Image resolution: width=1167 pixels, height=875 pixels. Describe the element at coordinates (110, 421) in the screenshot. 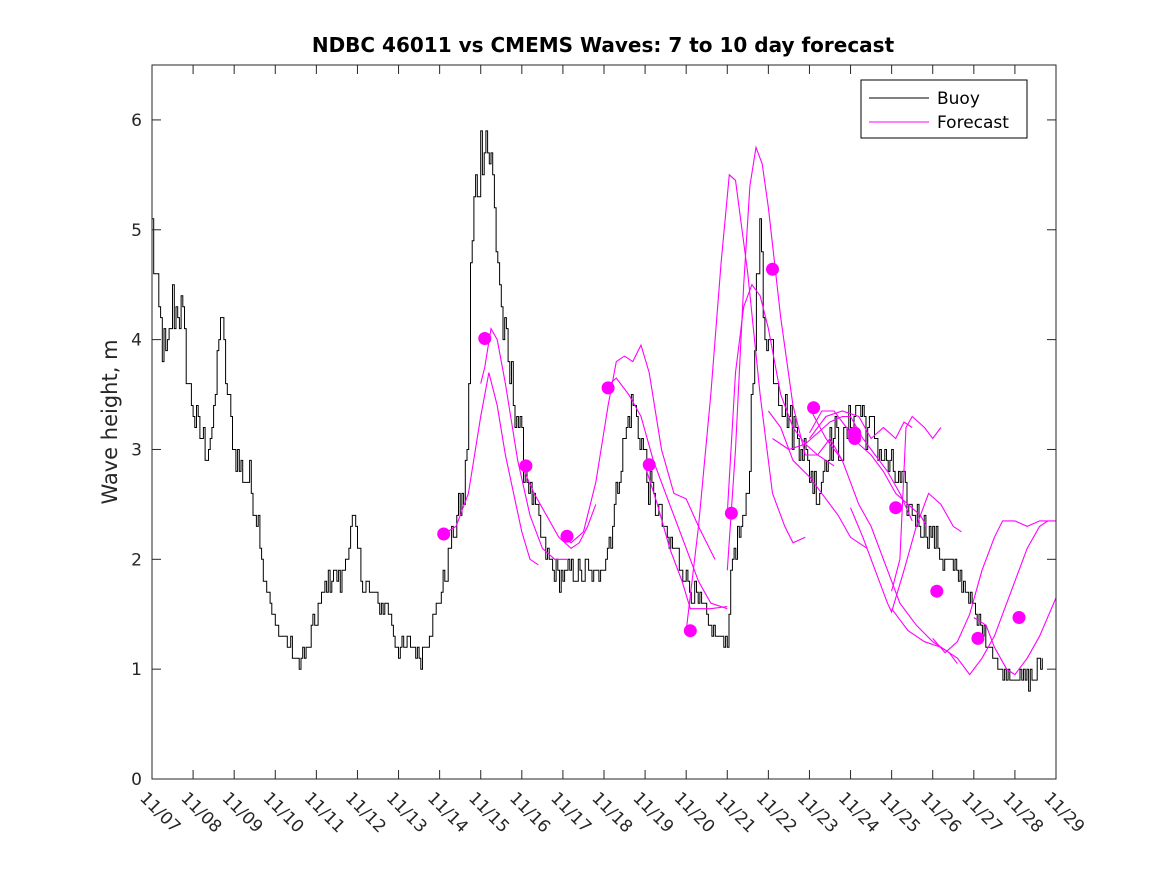

I see `y-axis-label: Wave height, m` at that location.